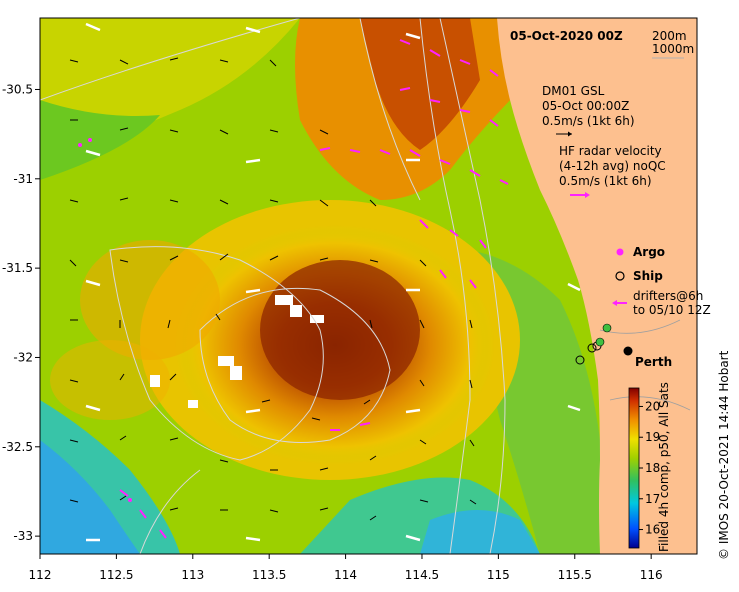 This screenshot has height=592, width=739. What do you see at coordinates (634, 468) in the screenshot?
I see `colorbar` at bounding box center [634, 468].